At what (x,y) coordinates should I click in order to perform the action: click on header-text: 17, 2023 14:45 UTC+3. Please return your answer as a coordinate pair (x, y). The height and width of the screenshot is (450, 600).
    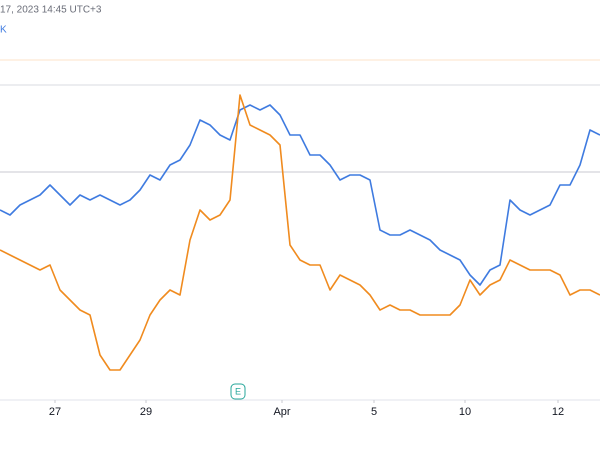
    Looking at the image, I should click on (51, 10).